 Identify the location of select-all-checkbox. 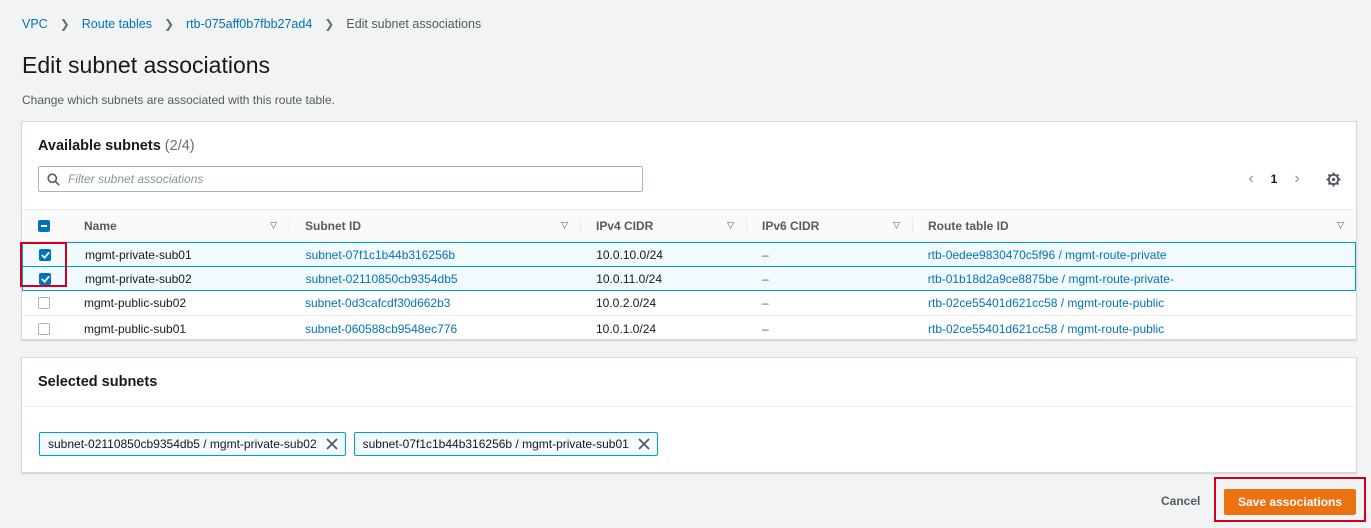
(44, 225).